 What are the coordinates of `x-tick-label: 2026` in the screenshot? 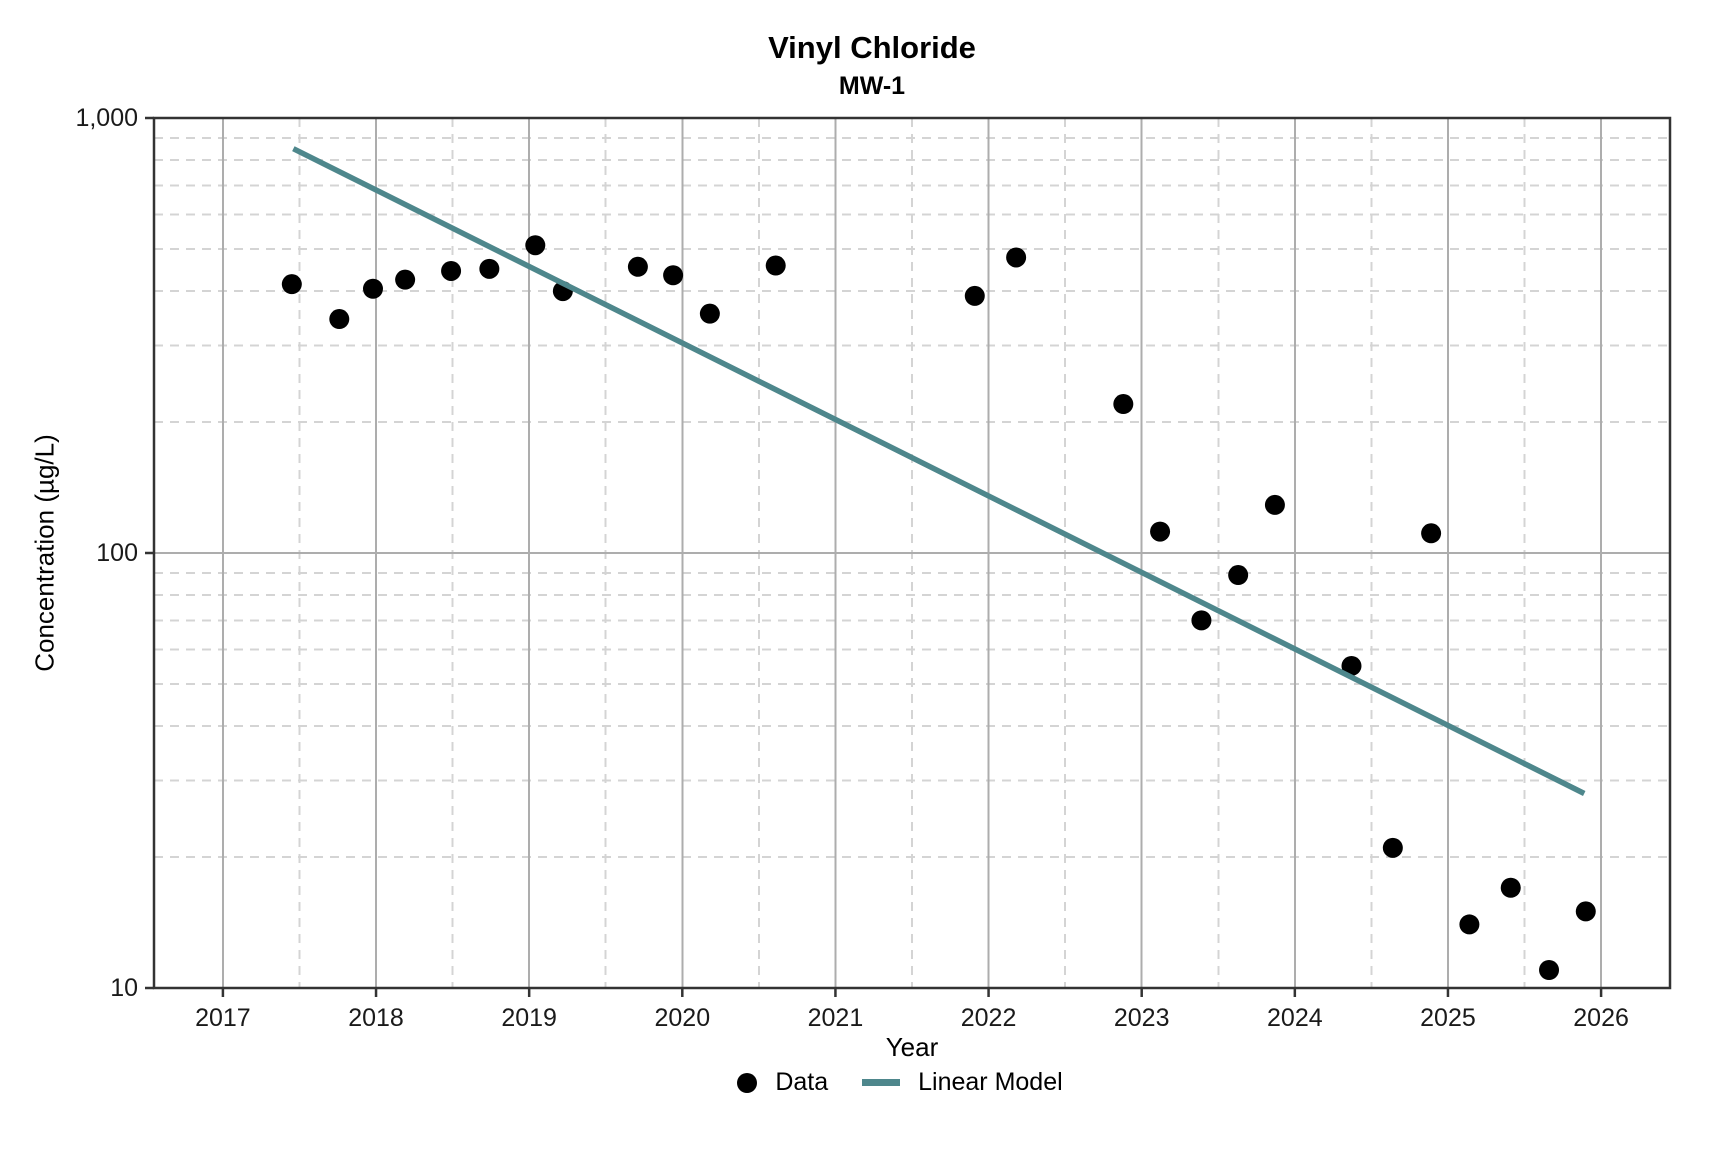 It's located at (1601, 1018).